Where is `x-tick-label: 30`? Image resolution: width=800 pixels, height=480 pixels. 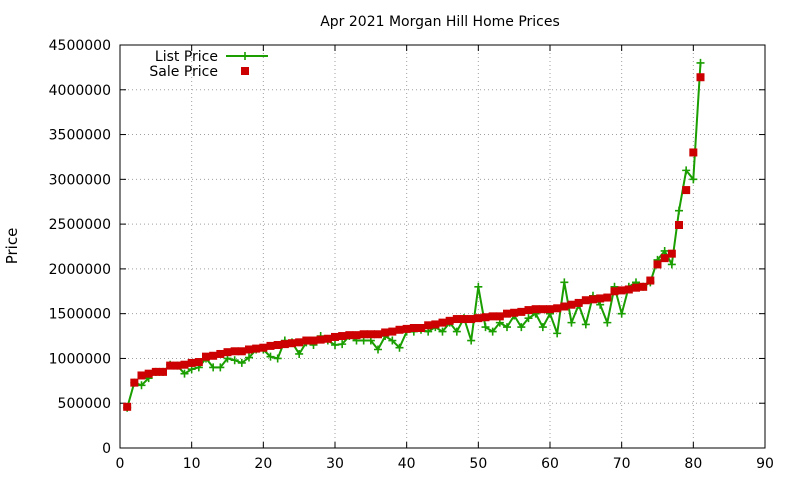 x-tick-label: 30 is located at coordinates (335, 464).